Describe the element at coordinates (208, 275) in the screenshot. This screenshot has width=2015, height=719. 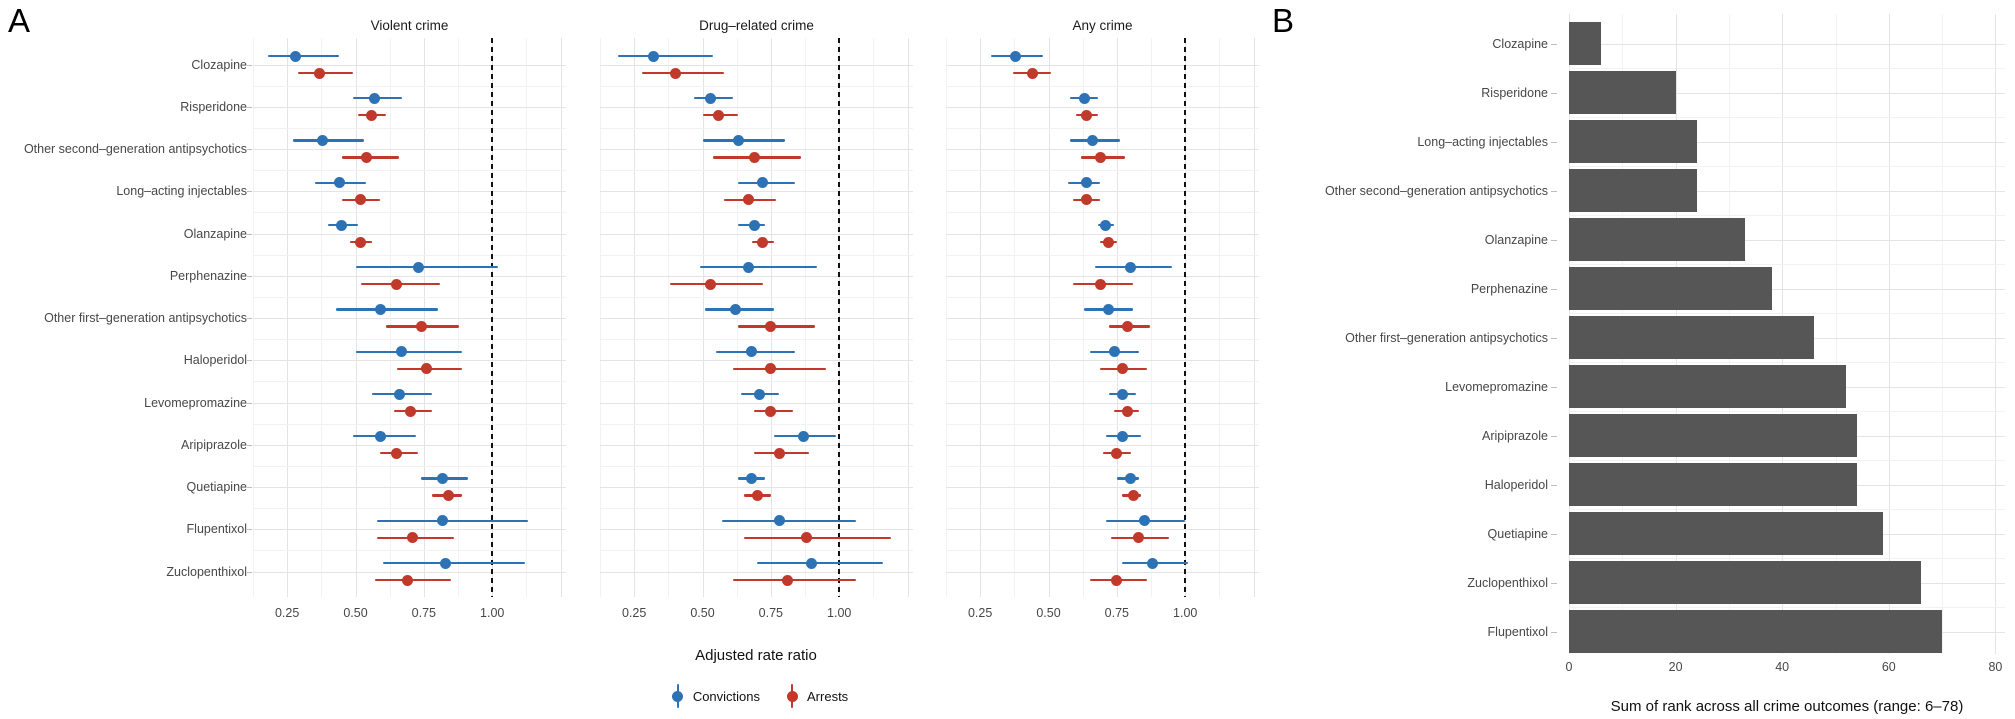
I see `drug-label: Perphenazine` at that location.